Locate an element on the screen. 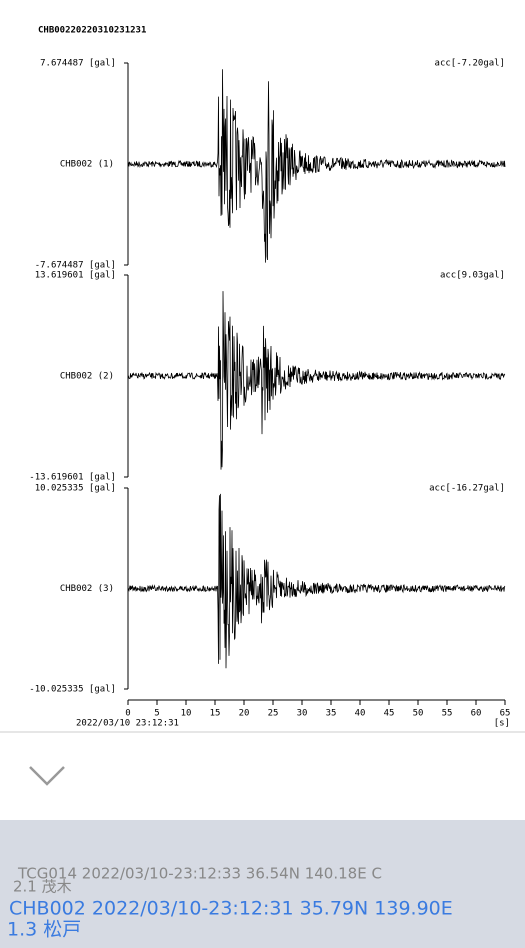 This screenshot has height=948, width=525. x-unit: [s] is located at coordinates (502, 724).